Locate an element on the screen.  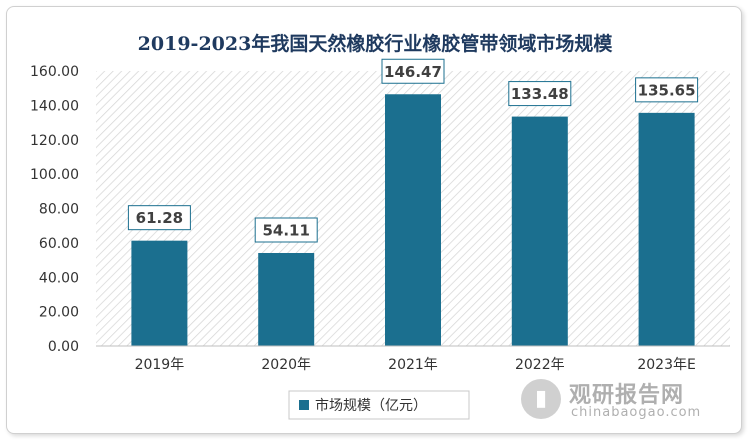
legend-swatch is located at coordinates (304, 405).